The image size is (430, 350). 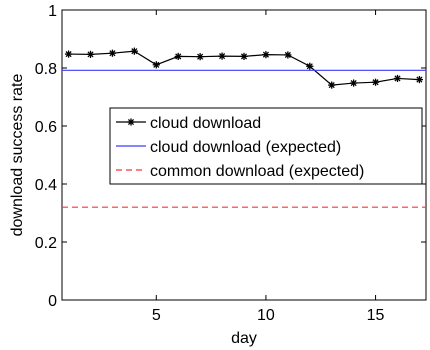 I want to click on y-tick-label: 0.6, so click(x=46, y=127).